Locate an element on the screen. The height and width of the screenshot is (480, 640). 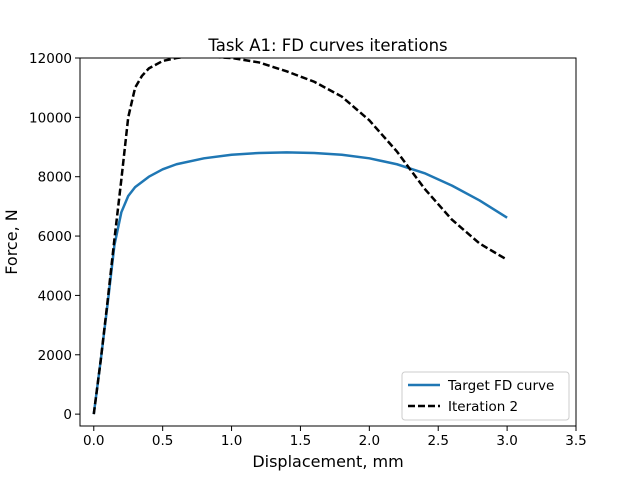
legend-label-iteration-2: Iteration 2 is located at coordinates (483, 407).